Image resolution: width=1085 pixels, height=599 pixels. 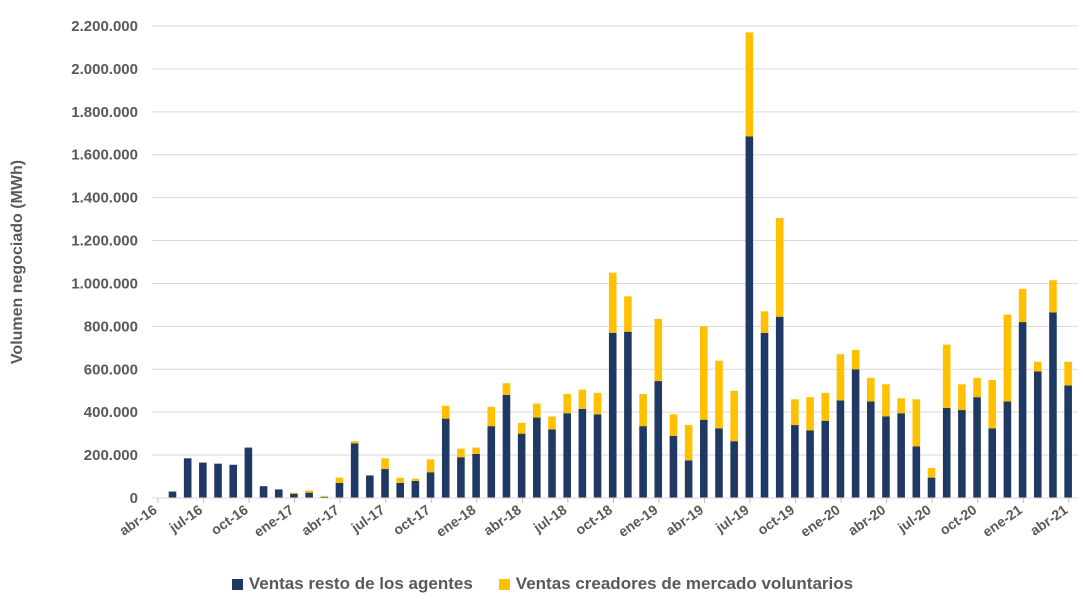 I want to click on legend-item-resto: Ventas resto de los agentes, so click(x=352, y=584).